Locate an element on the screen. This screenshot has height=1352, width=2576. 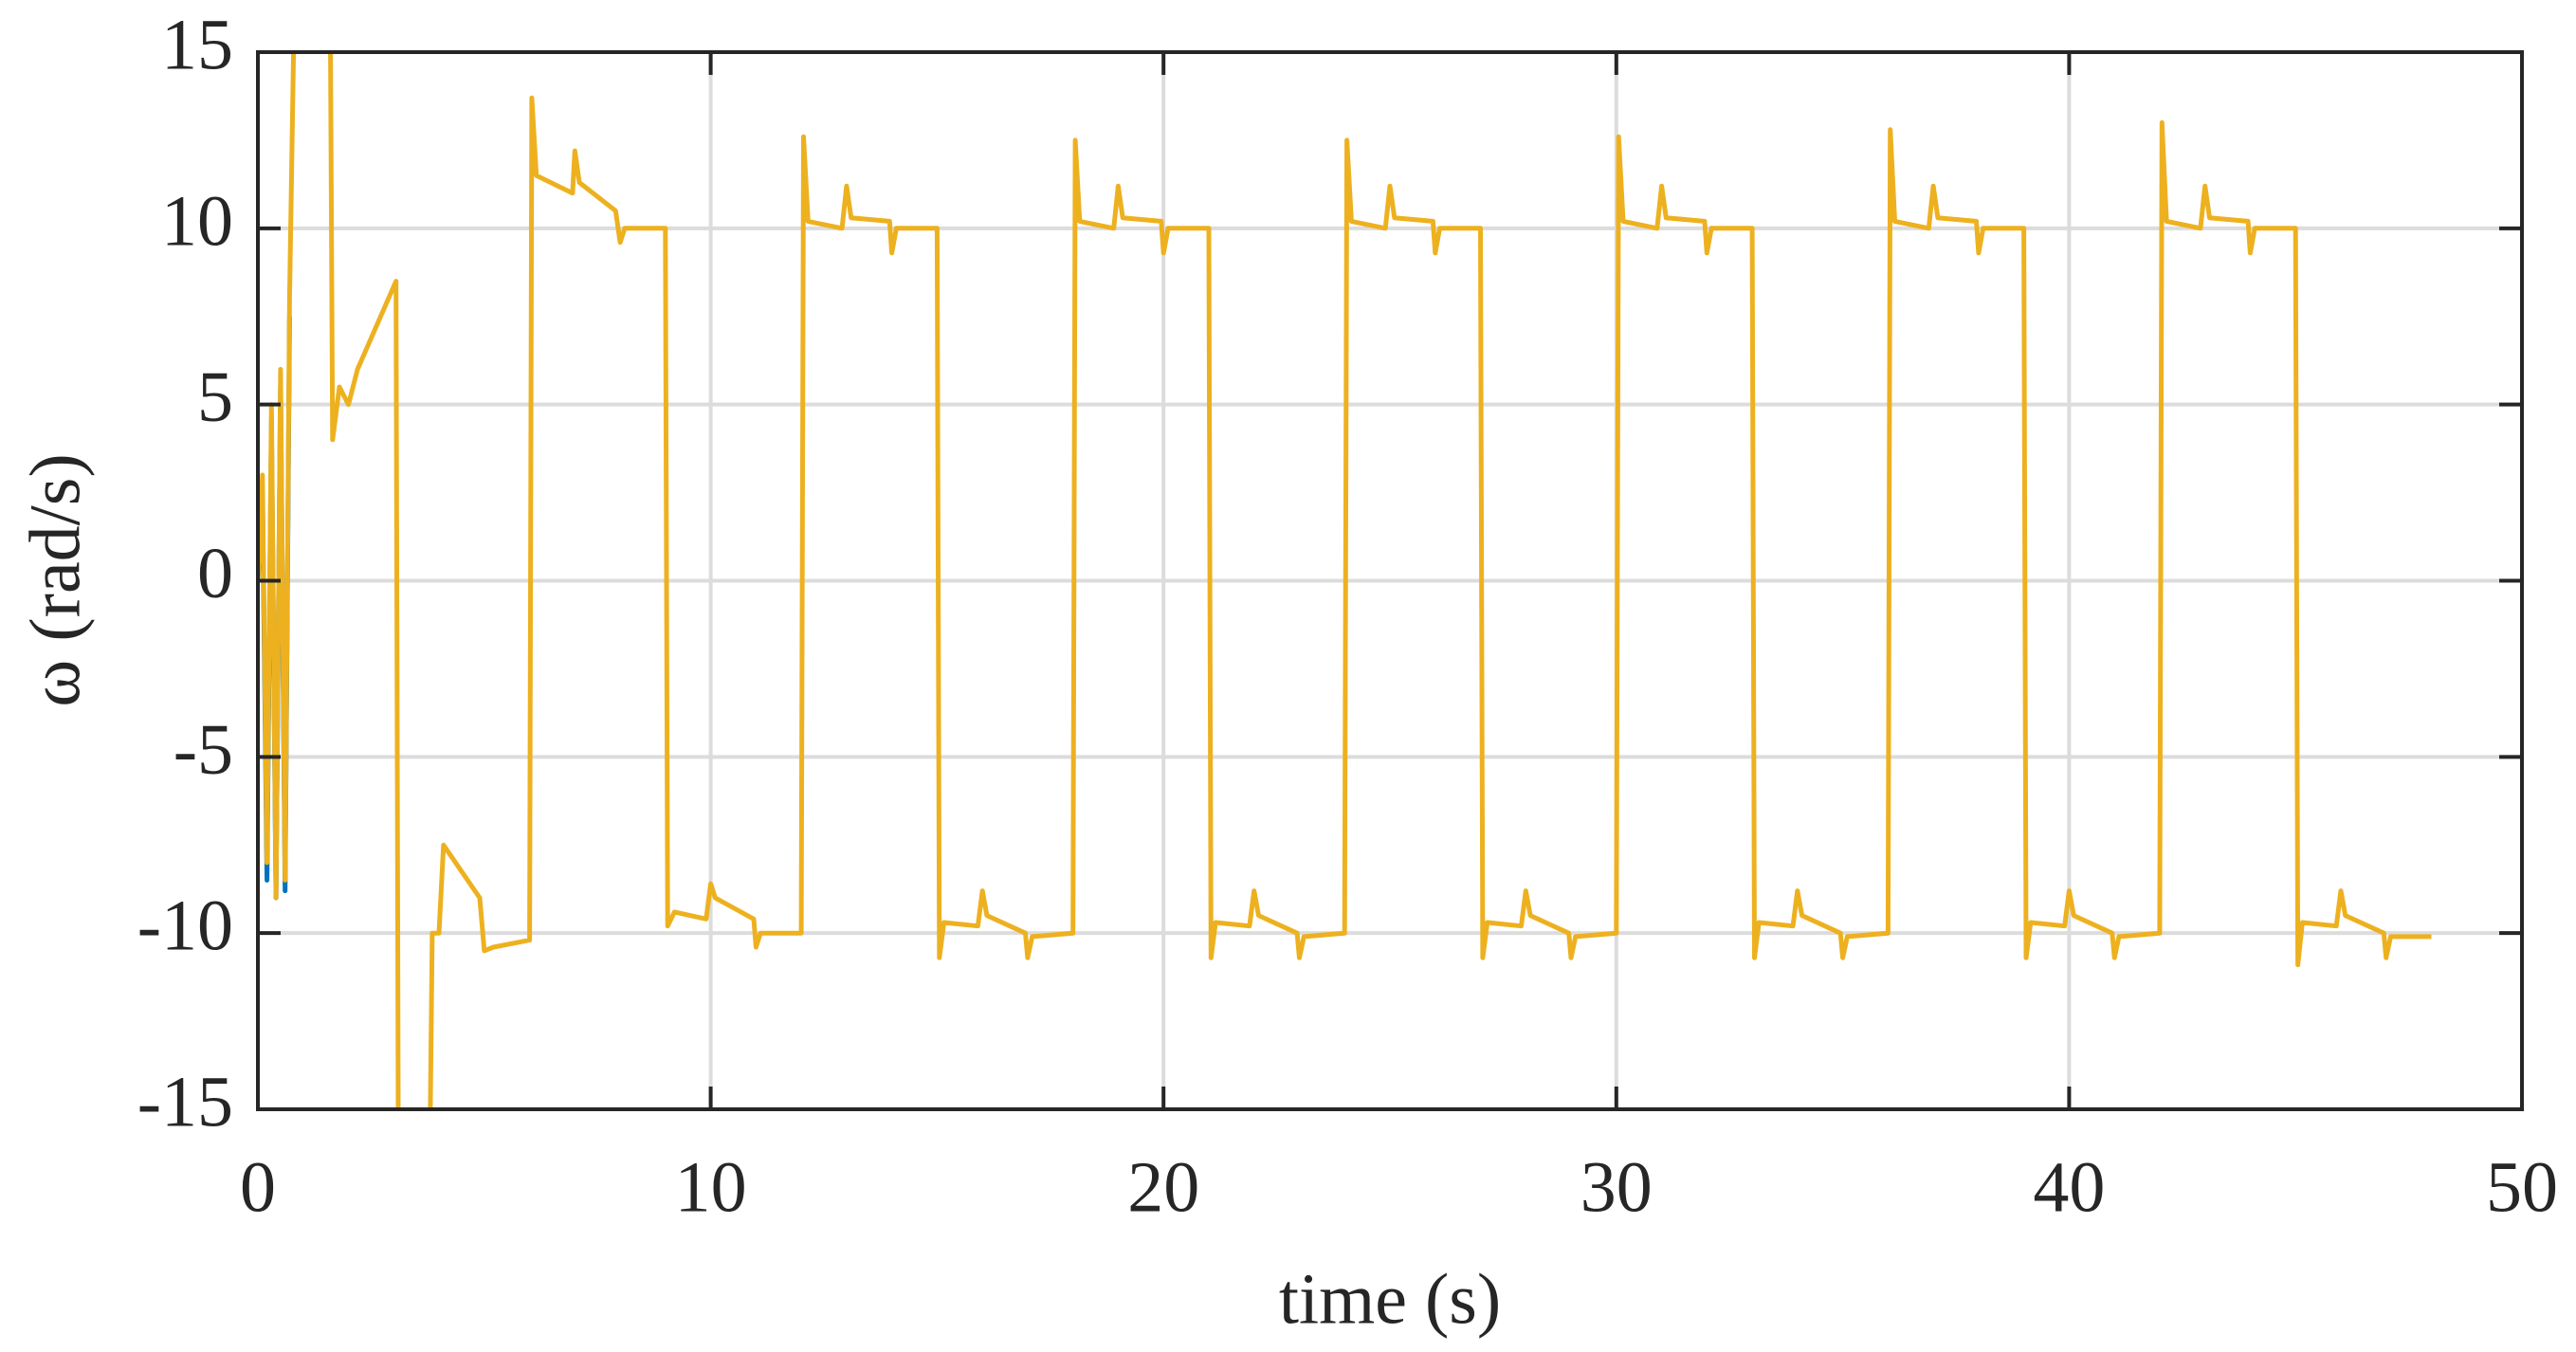
x-tick-label: 40 is located at coordinates (2069, 1187).